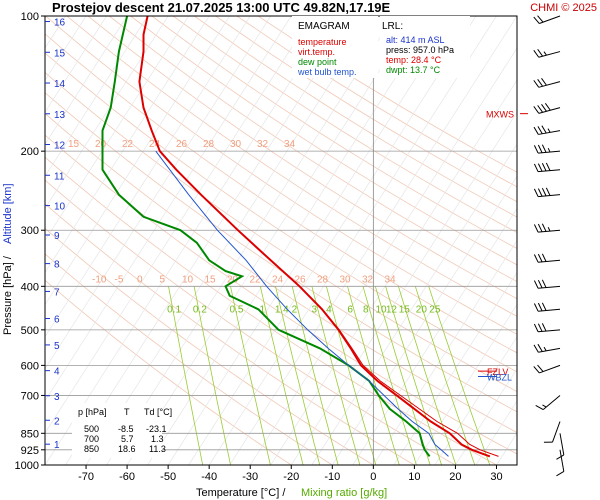 The height and width of the screenshot is (500, 600). What do you see at coordinates (74, 144) in the screenshot?
I see `adiabat-label: 15` at bounding box center [74, 144].